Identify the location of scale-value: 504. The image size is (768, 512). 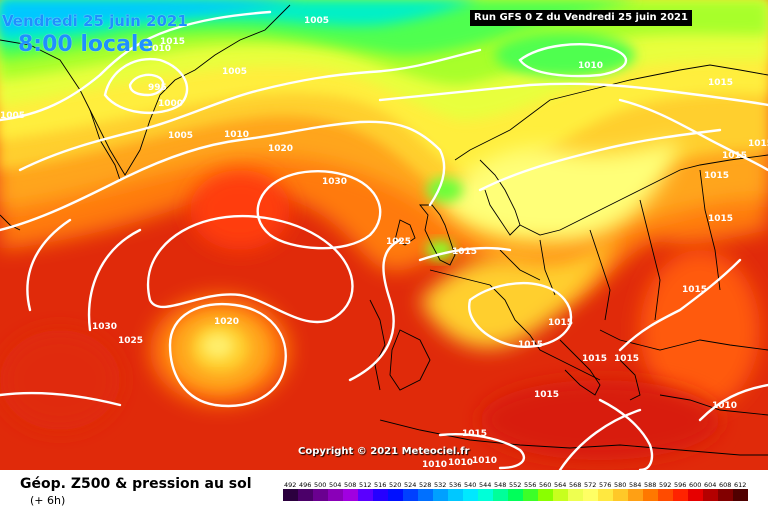
(335, 484).